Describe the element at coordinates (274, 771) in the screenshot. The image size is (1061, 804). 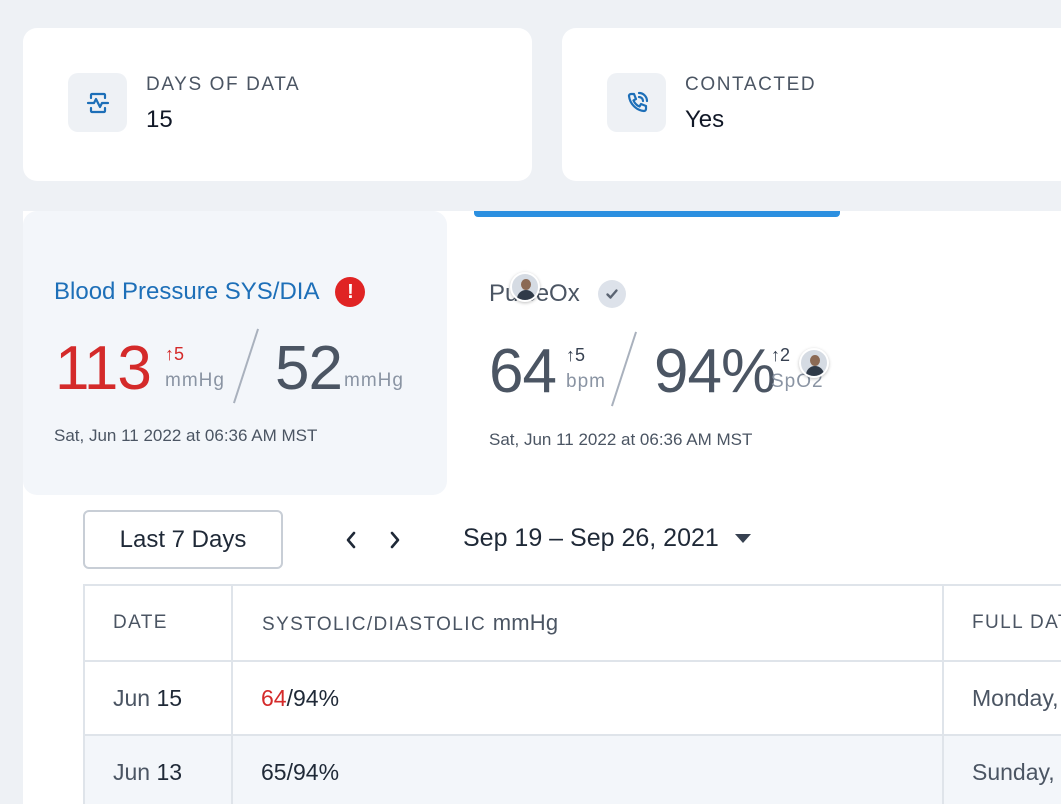
I see `reading-high-value: 65` at that location.